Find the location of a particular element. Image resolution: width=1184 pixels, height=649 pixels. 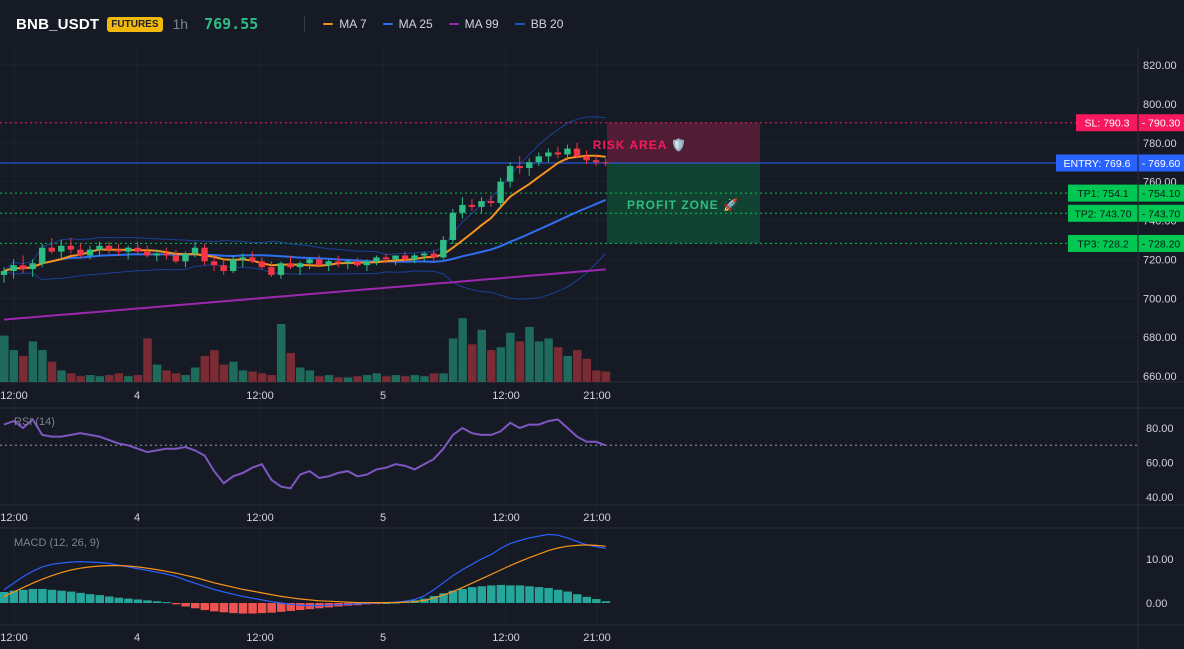

macd-tick-label: 0.00 is located at coordinates (1156, 604).